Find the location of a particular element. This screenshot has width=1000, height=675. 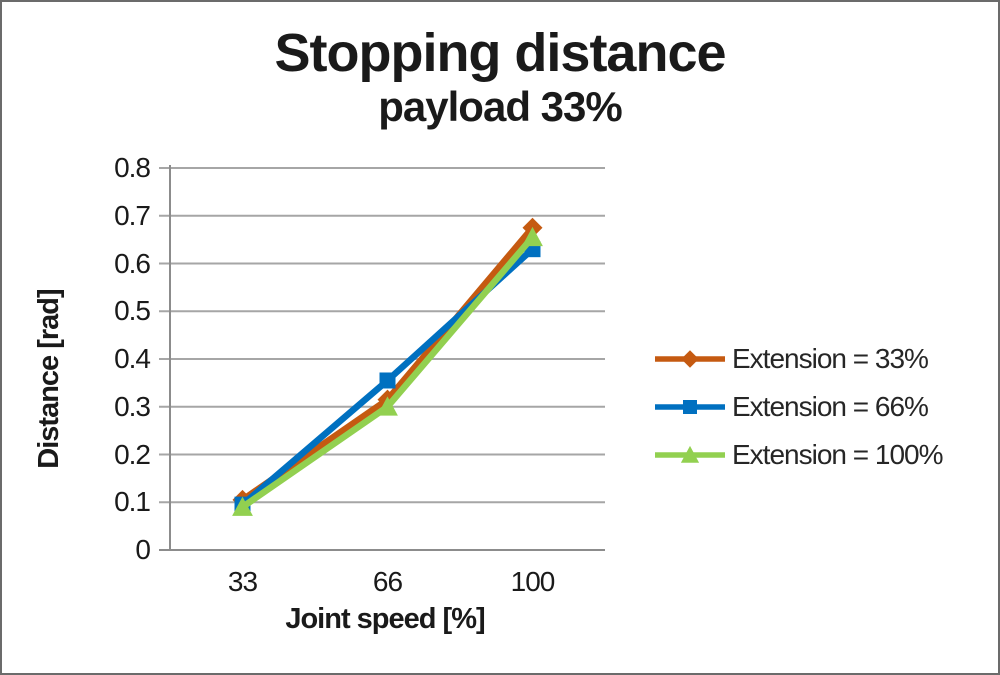

y-tick-label: 0.8 is located at coordinates (132, 167).